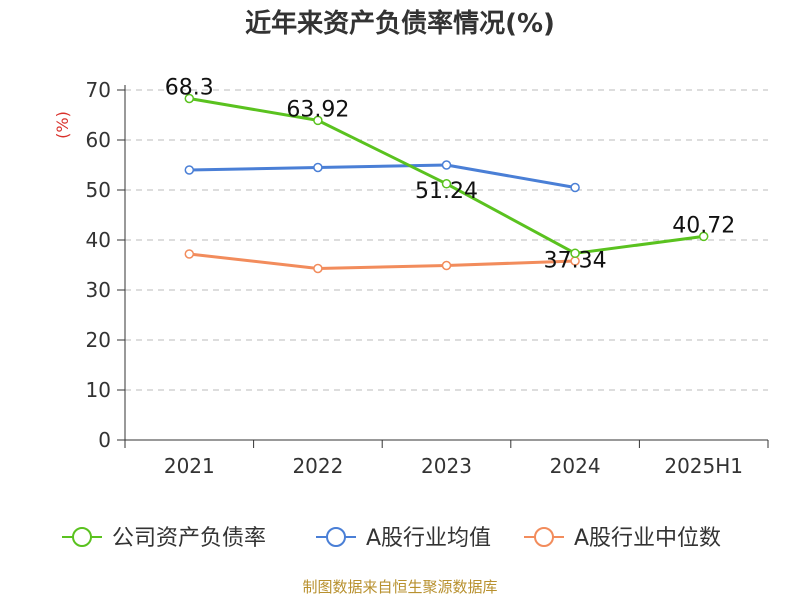 The image size is (800, 600). Describe the element at coordinates (98, 140) in the screenshot. I see `y-tick-label: 60` at that location.